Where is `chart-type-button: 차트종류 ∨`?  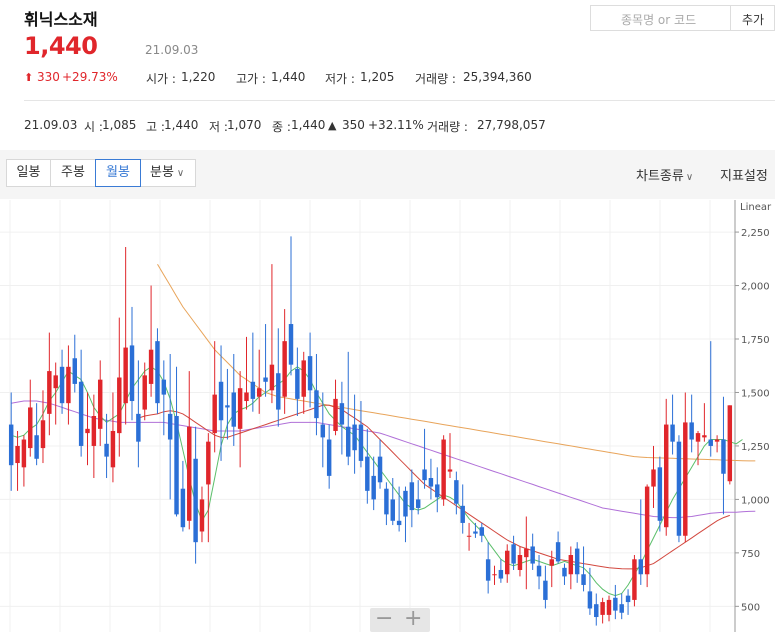
chart-type-button: 차트종류 ∨ is located at coordinates (664, 174).